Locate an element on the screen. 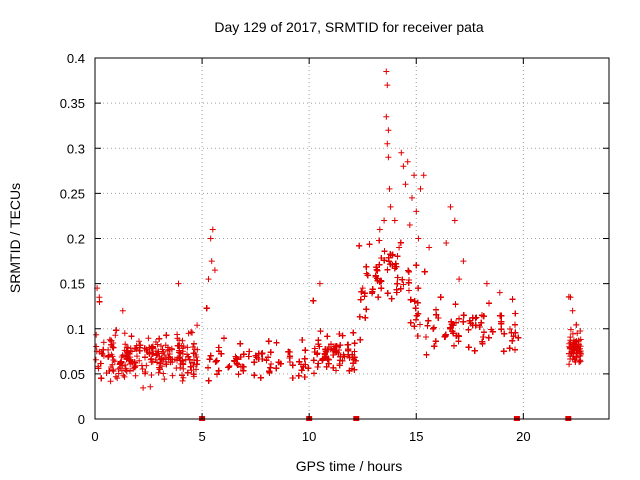 The image size is (640, 480). y-axis-label: SRMTID / TECUs is located at coordinates (15, 238).